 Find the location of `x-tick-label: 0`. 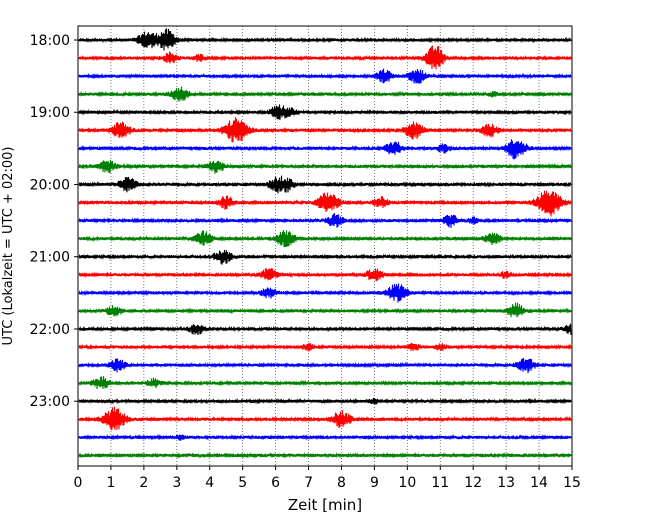

x-tick-label: 0 is located at coordinates (78, 483).